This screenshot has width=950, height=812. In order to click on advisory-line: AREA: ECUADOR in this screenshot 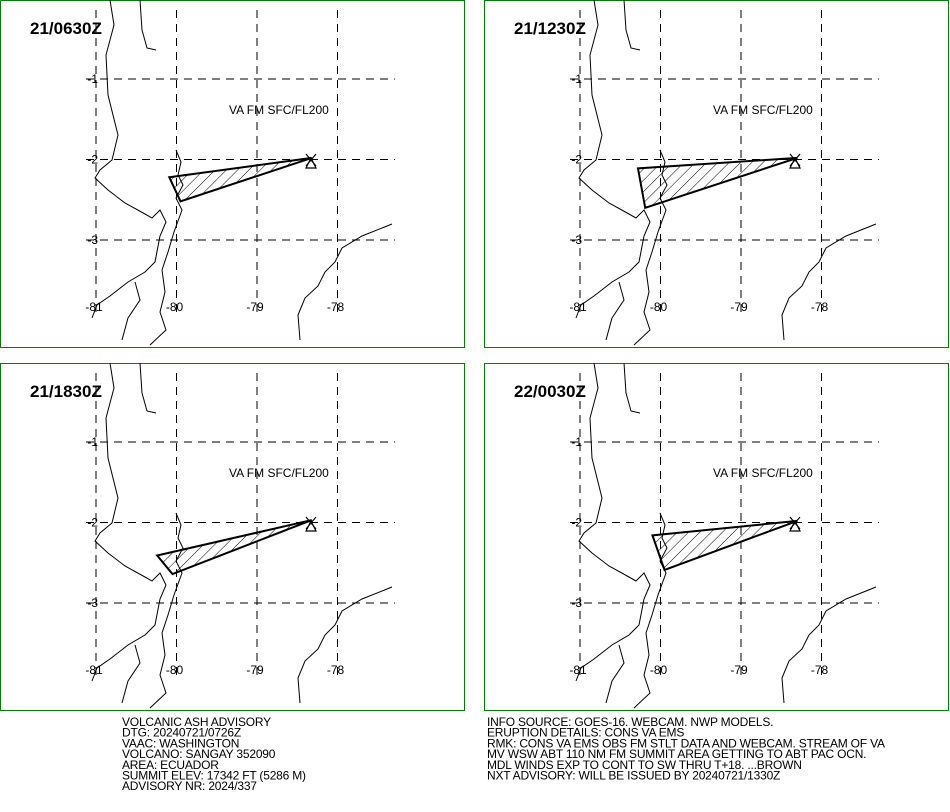, I will do `click(170, 765)`.